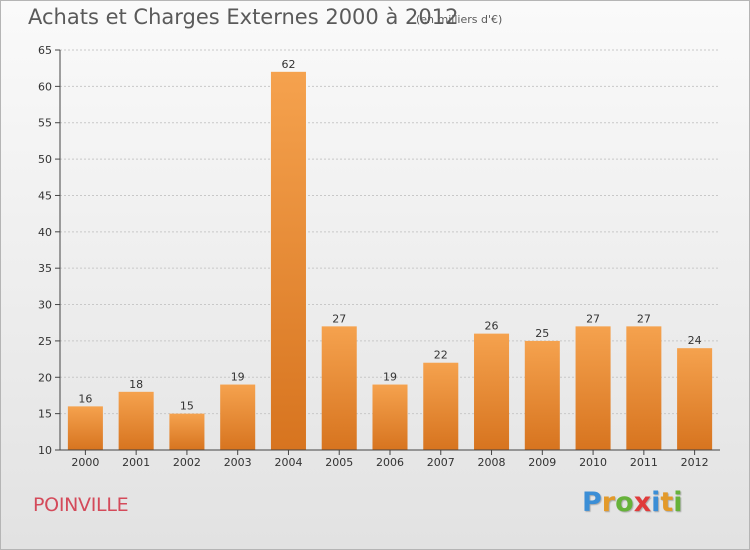 Image resolution: width=750 pixels, height=550 pixels. Describe the element at coordinates (243, 17) in the screenshot. I see `chart-title: Achats et Charges Externes 2000 à 2012` at that location.